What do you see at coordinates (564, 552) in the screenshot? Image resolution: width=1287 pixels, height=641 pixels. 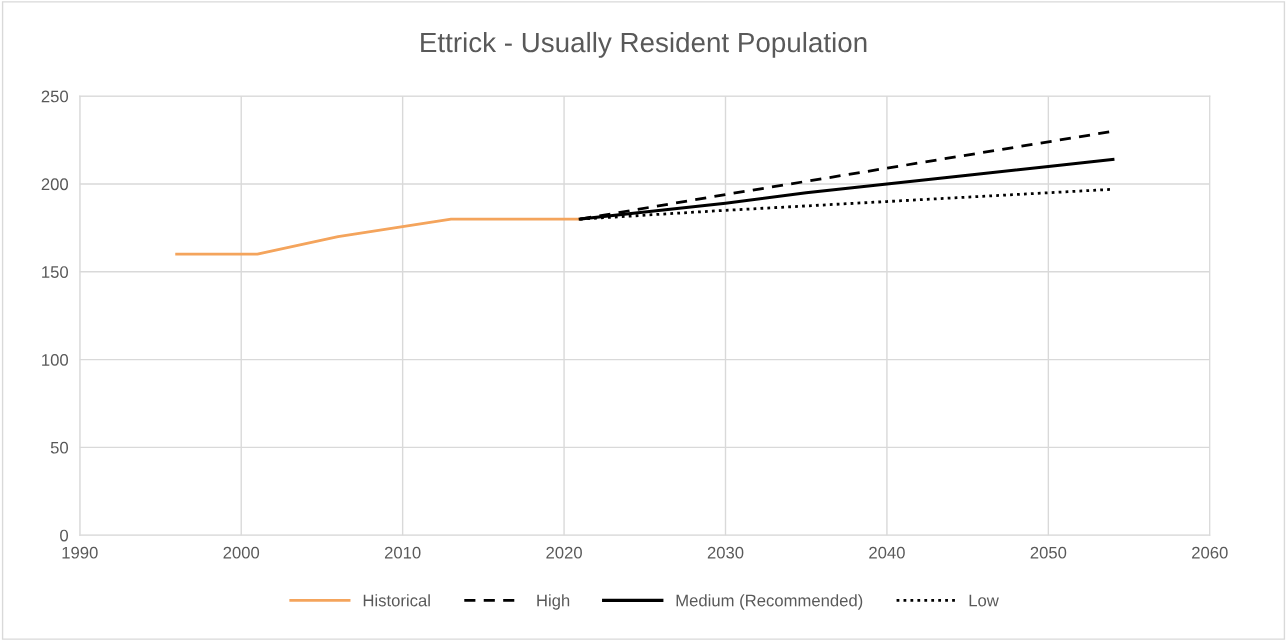 I see `x-tick-label: 2020` at bounding box center [564, 552].